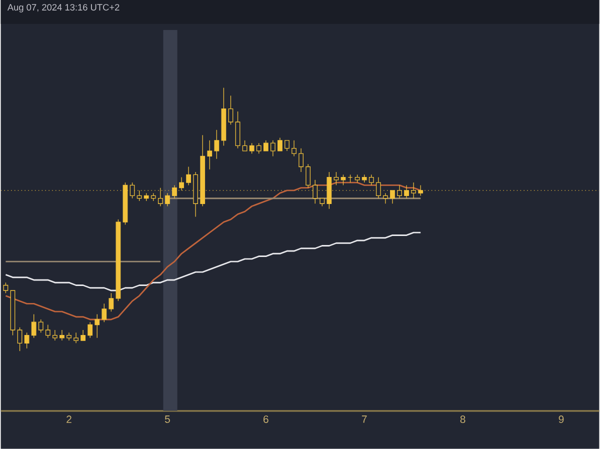 The width and height of the screenshot is (600, 449). What do you see at coordinates (364, 419) in the screenshot?
I see `x-tick-label: 7` at bounding box center [364, 419].